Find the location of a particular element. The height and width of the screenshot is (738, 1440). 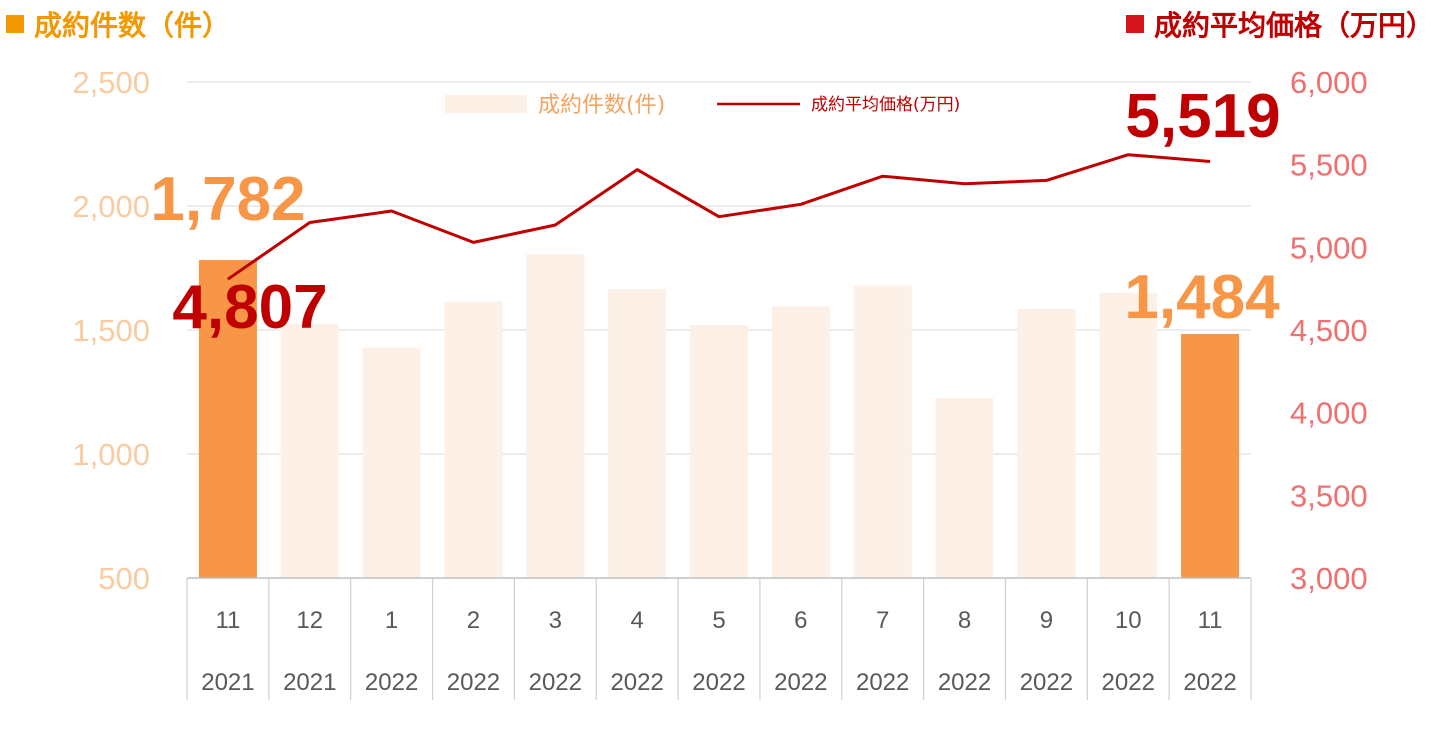

x-tick-label-month: 8 is located at coordinates (964, 620).